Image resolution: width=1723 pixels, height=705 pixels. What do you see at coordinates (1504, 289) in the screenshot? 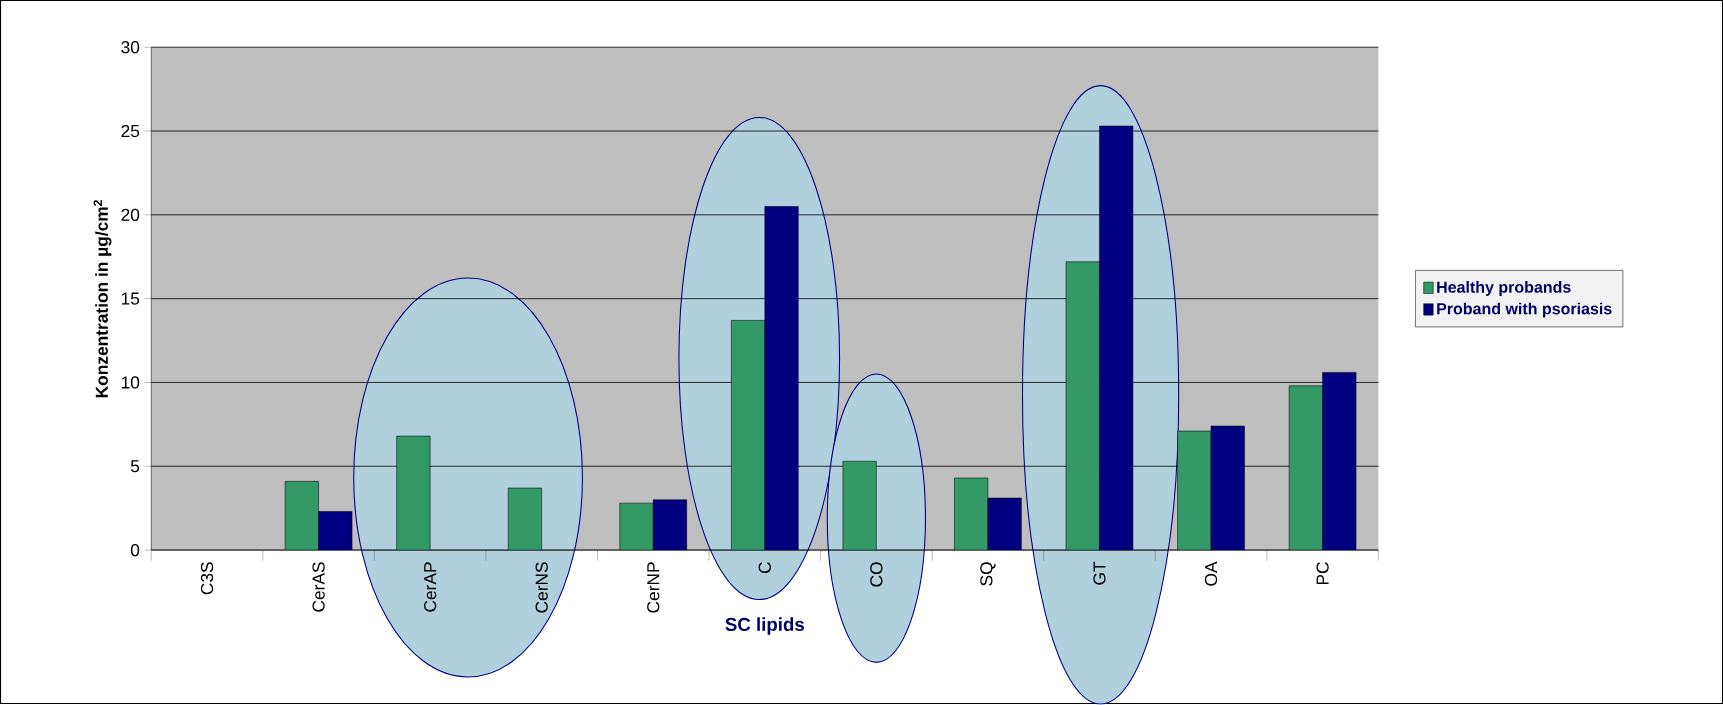
I see `legend-label: Healthy probands` at bounding box center [1504, 289].